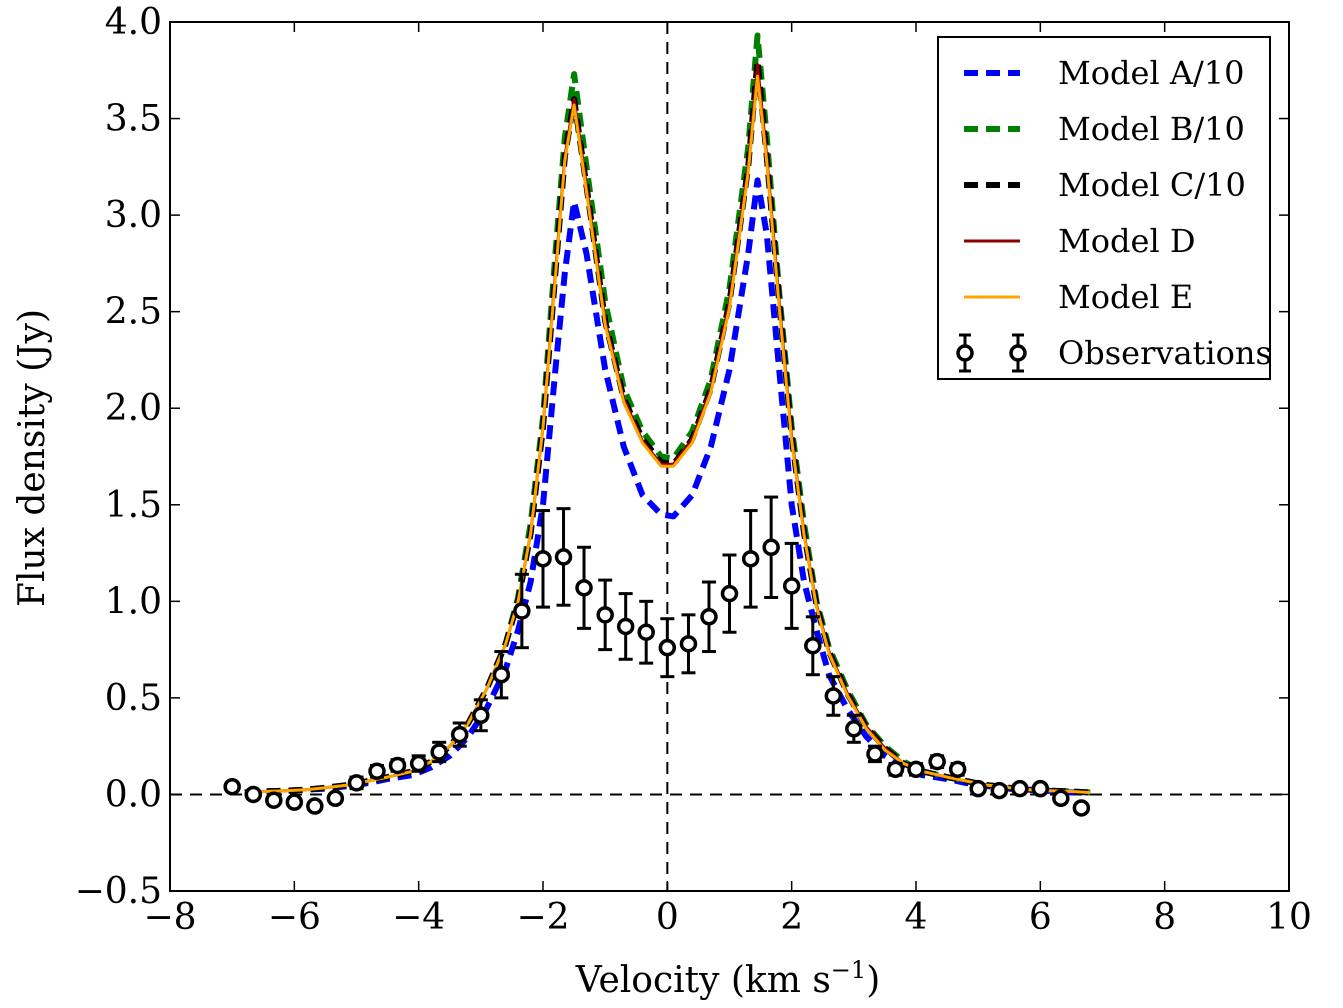 The height and width of the screenshot is (1008, 1343). Describe the element at coordinates (1151, 129) in the screenshot. I see `legend-label: Model B/10` at that location.